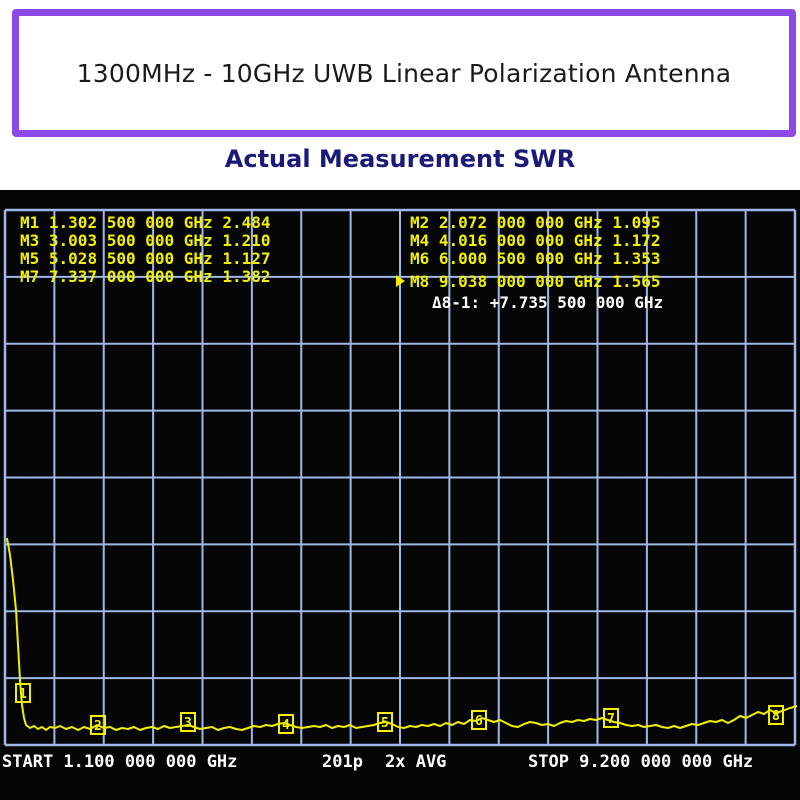 The width and height of the screenshot is (800, 800). I want to click on marker-m5-label: M5, so click(29, 258).